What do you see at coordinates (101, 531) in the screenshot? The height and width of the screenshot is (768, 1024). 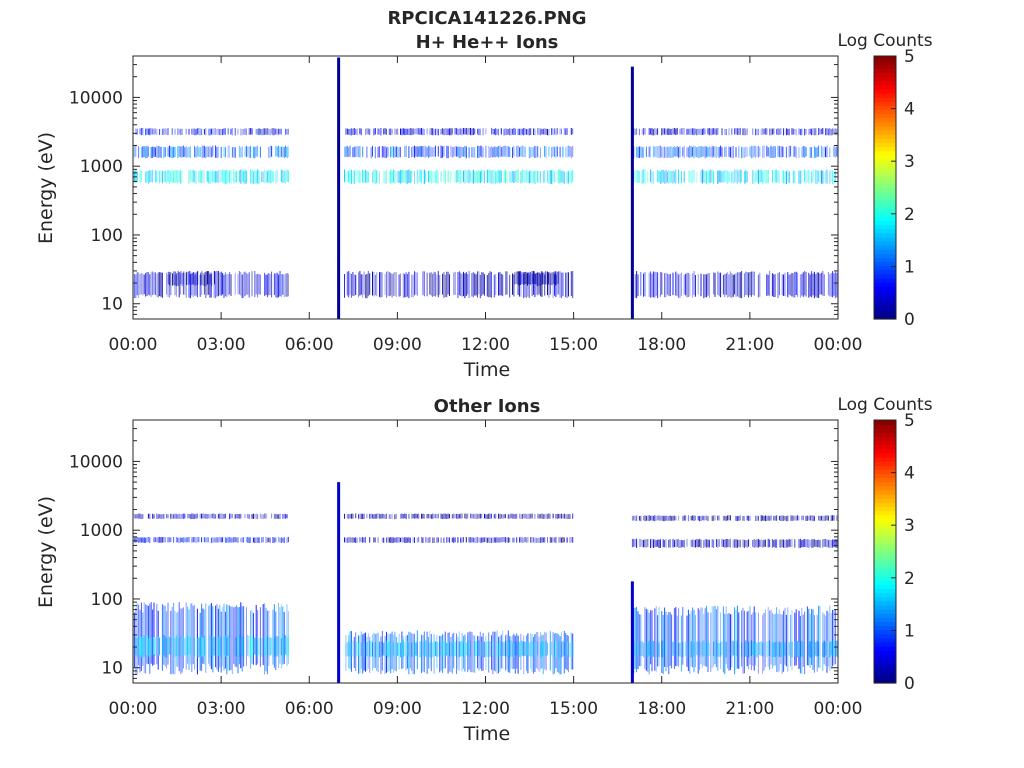 I see `y-tick-label: 1000` at bounding box center [101, 531].